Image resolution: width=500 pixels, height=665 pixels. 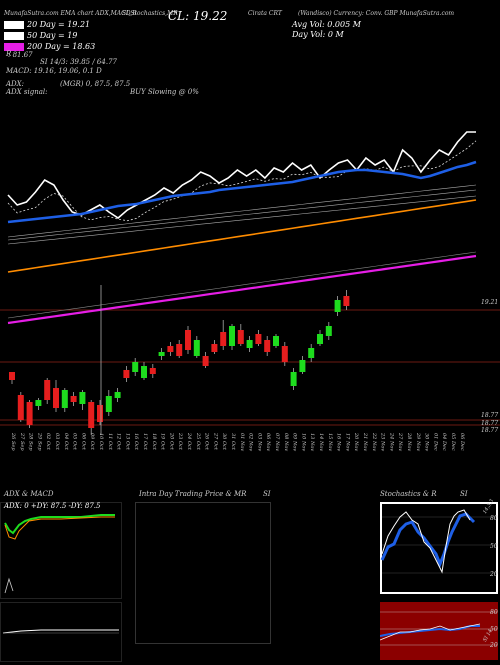 I want to click on date-tick-label: 27 Oct, so click(x=215, y=441).